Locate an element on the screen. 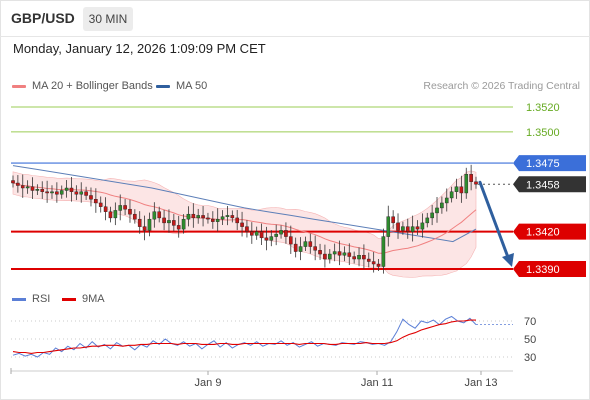  x-tick-label: Jan 11 is located at coordinates (377, 383).